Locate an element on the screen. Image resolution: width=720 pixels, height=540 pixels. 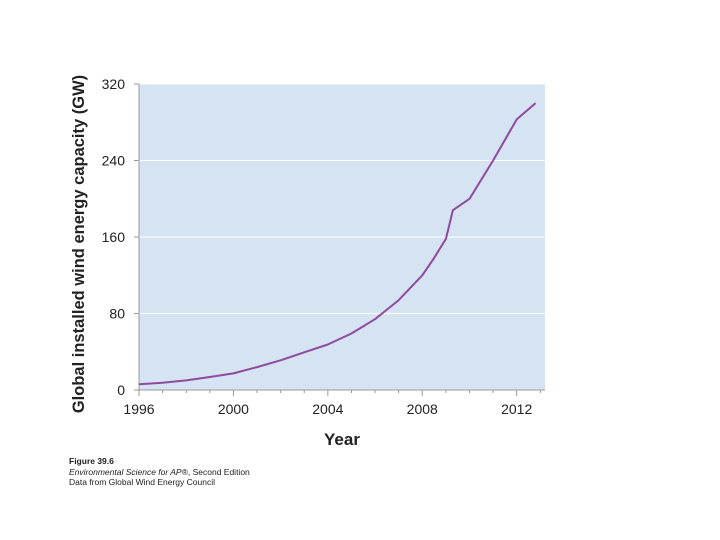
x-tick-label: 1996 is located at coordinates (138, 409).